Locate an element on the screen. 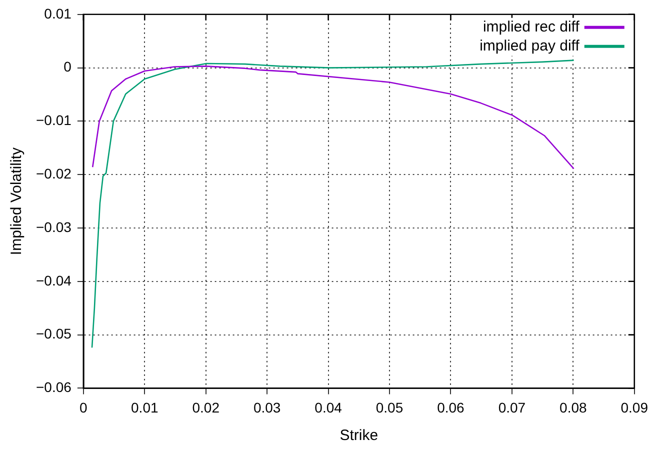 This screenshot has width=654, height=453. x-tick-label: 0.01 is located at coordinates (144, 407).